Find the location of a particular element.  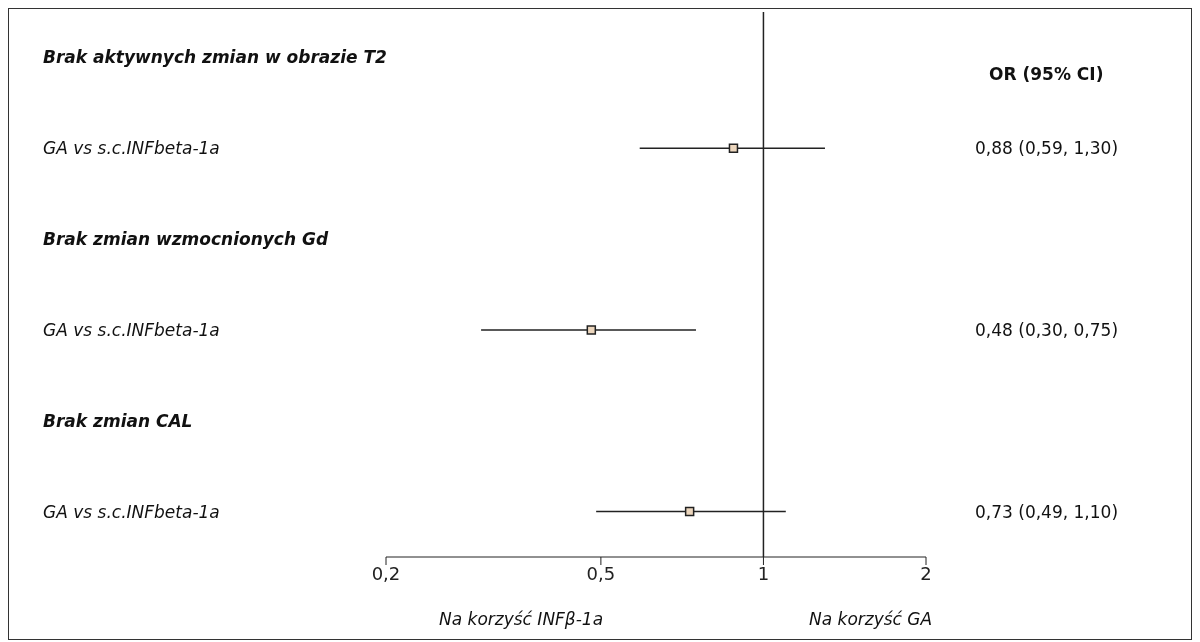

y-tick-label: Brak zmian CAL is located at coordinates (118, 420).